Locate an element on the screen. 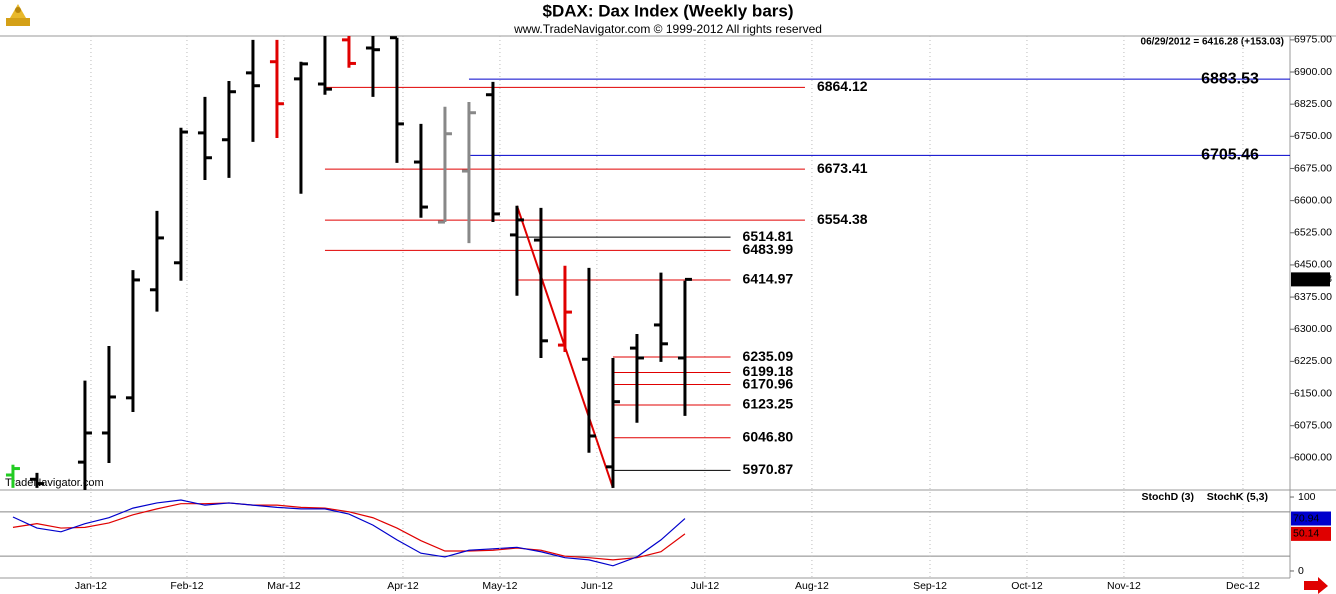 The height and width of the screenshot is (594, 1336). value-box-label: 70.94 is located at coordinates (1306, 518).